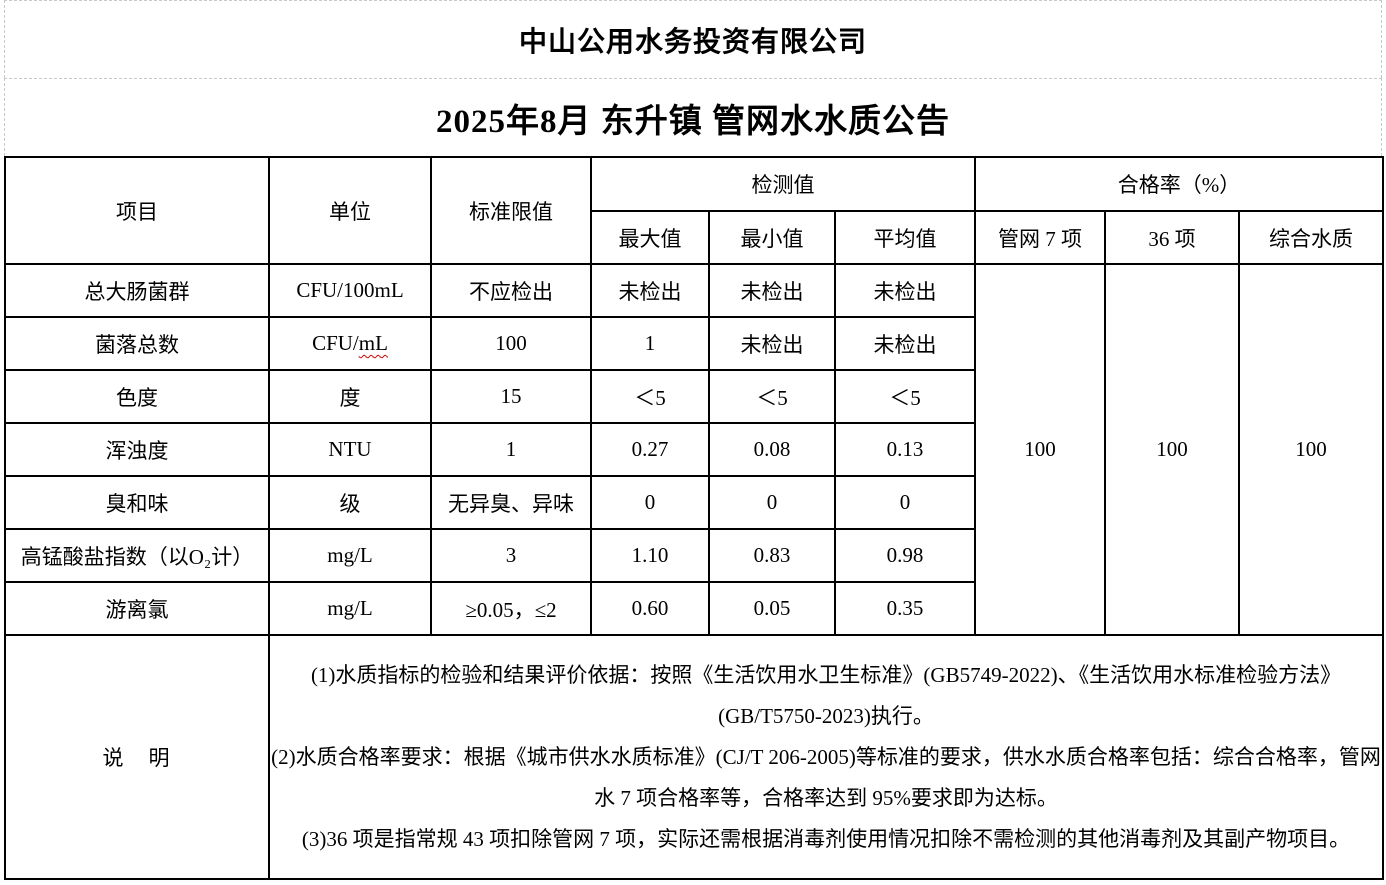 This screenshot has width=1386, height=885. I want to click on max-value: 0.60, so click(650, 608).